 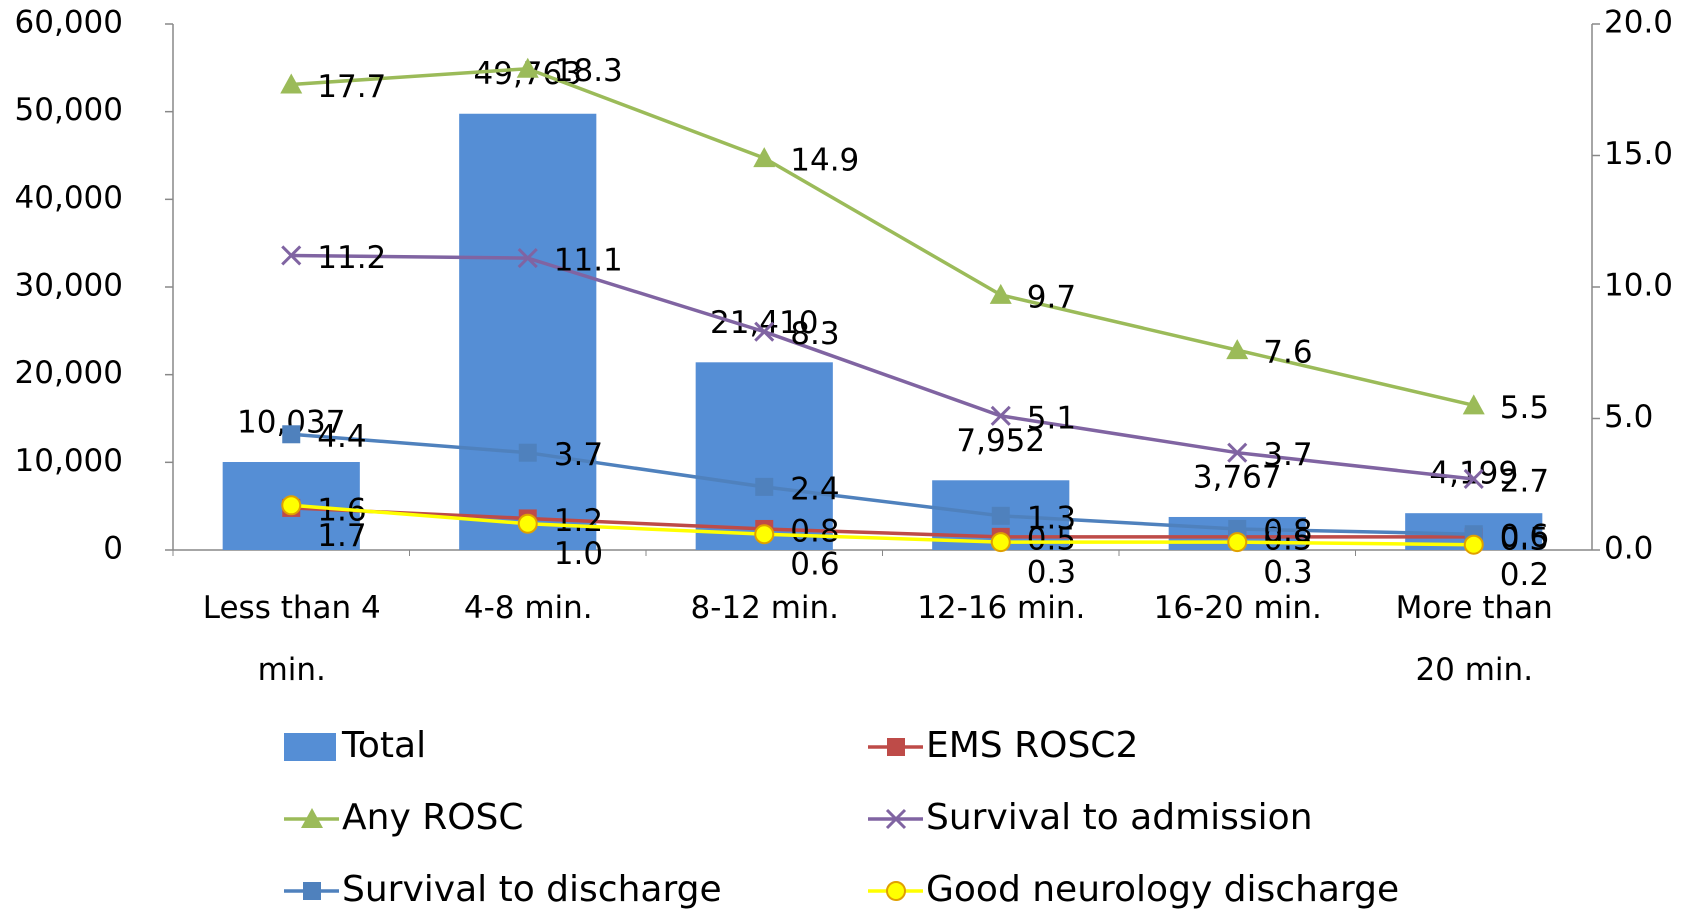 What do you see at coordinates (69, 110) in the screenshot?
I see `y-tick-label: 50,000` at bounding box center [69, 110].